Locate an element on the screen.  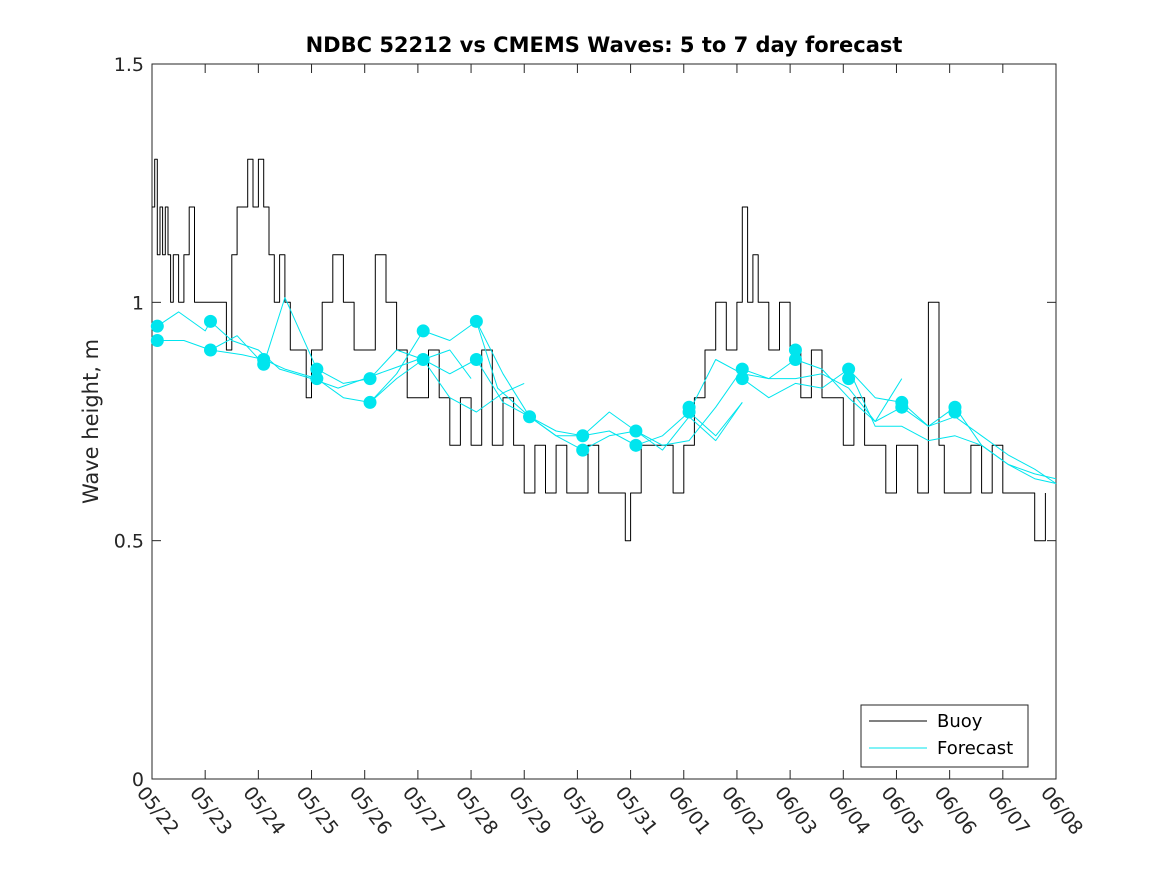
y-axis-label: Wave height, m is located at coordinates (91, 421).